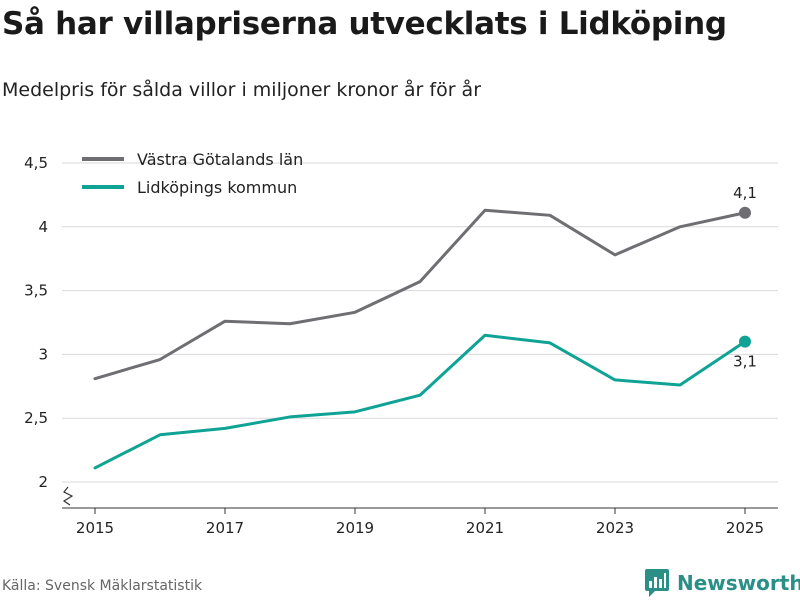 The image size is (800, 600). What do you see at coordinates (36, 291) in the screenshot?
I see `y-tick-label: 3,5` at bounding box center [36, 291].